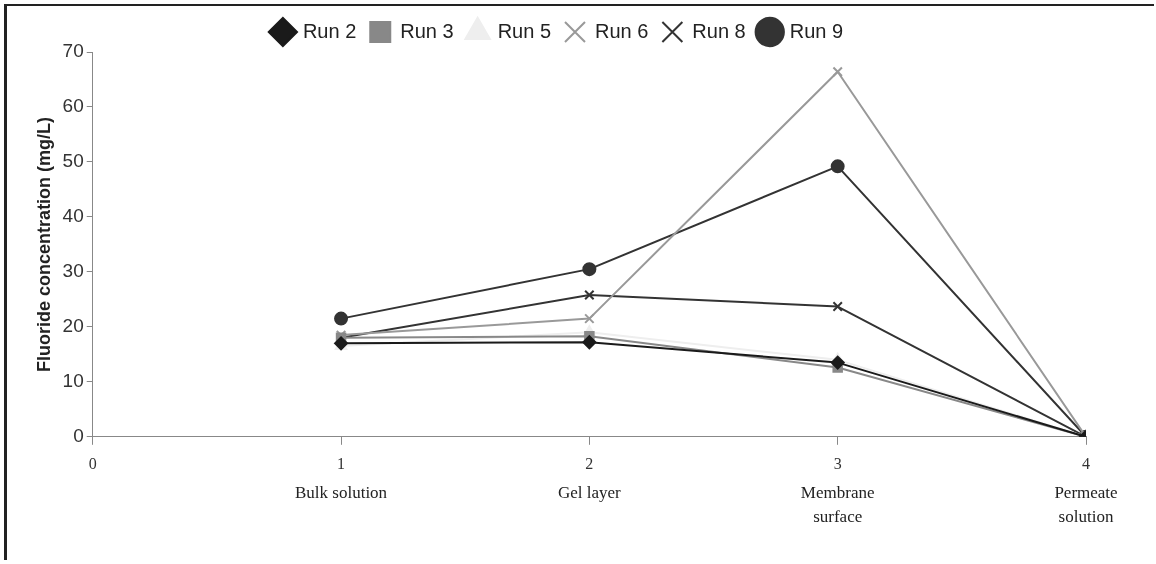 The height and width of the screenshot is (564, 1156). I want to click on x-tick-label: 0, so click(92, 463).